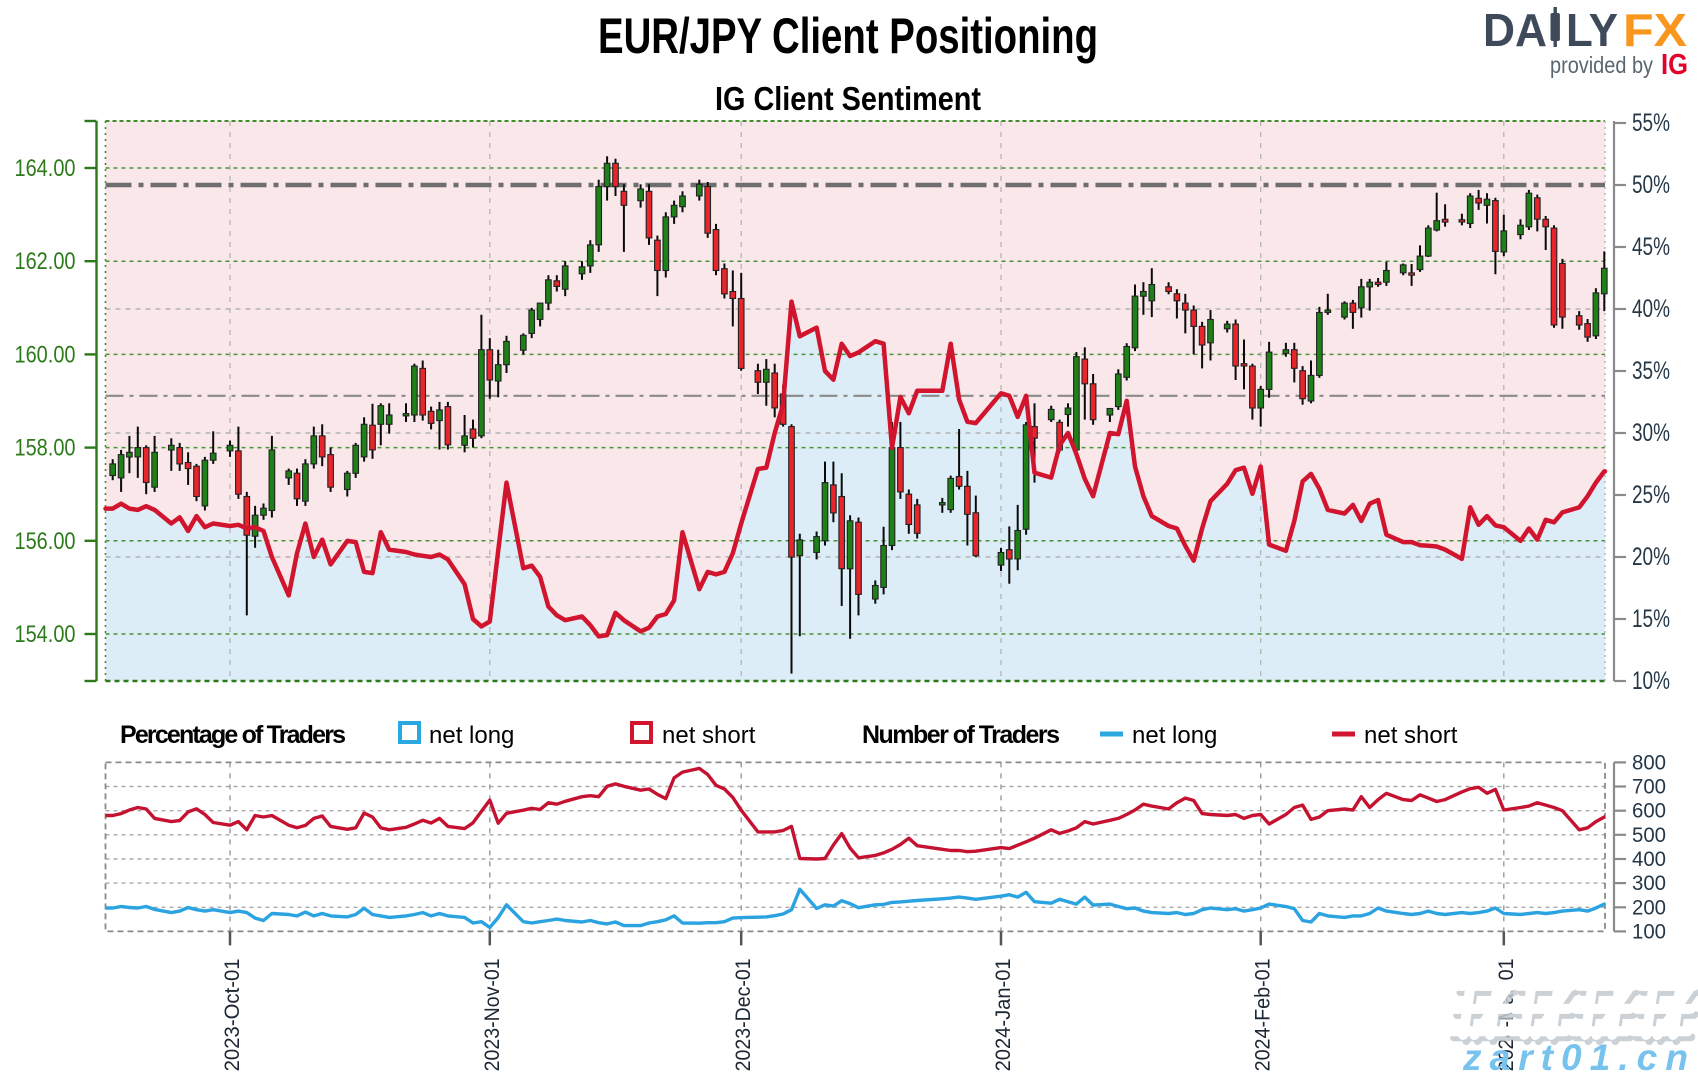 This screenshot has height=1075, width=1698. What do you see at coordinates (1651, 495) in the screenshot?
I see `svg-text: 25%` at bounding box center [1651, 495].